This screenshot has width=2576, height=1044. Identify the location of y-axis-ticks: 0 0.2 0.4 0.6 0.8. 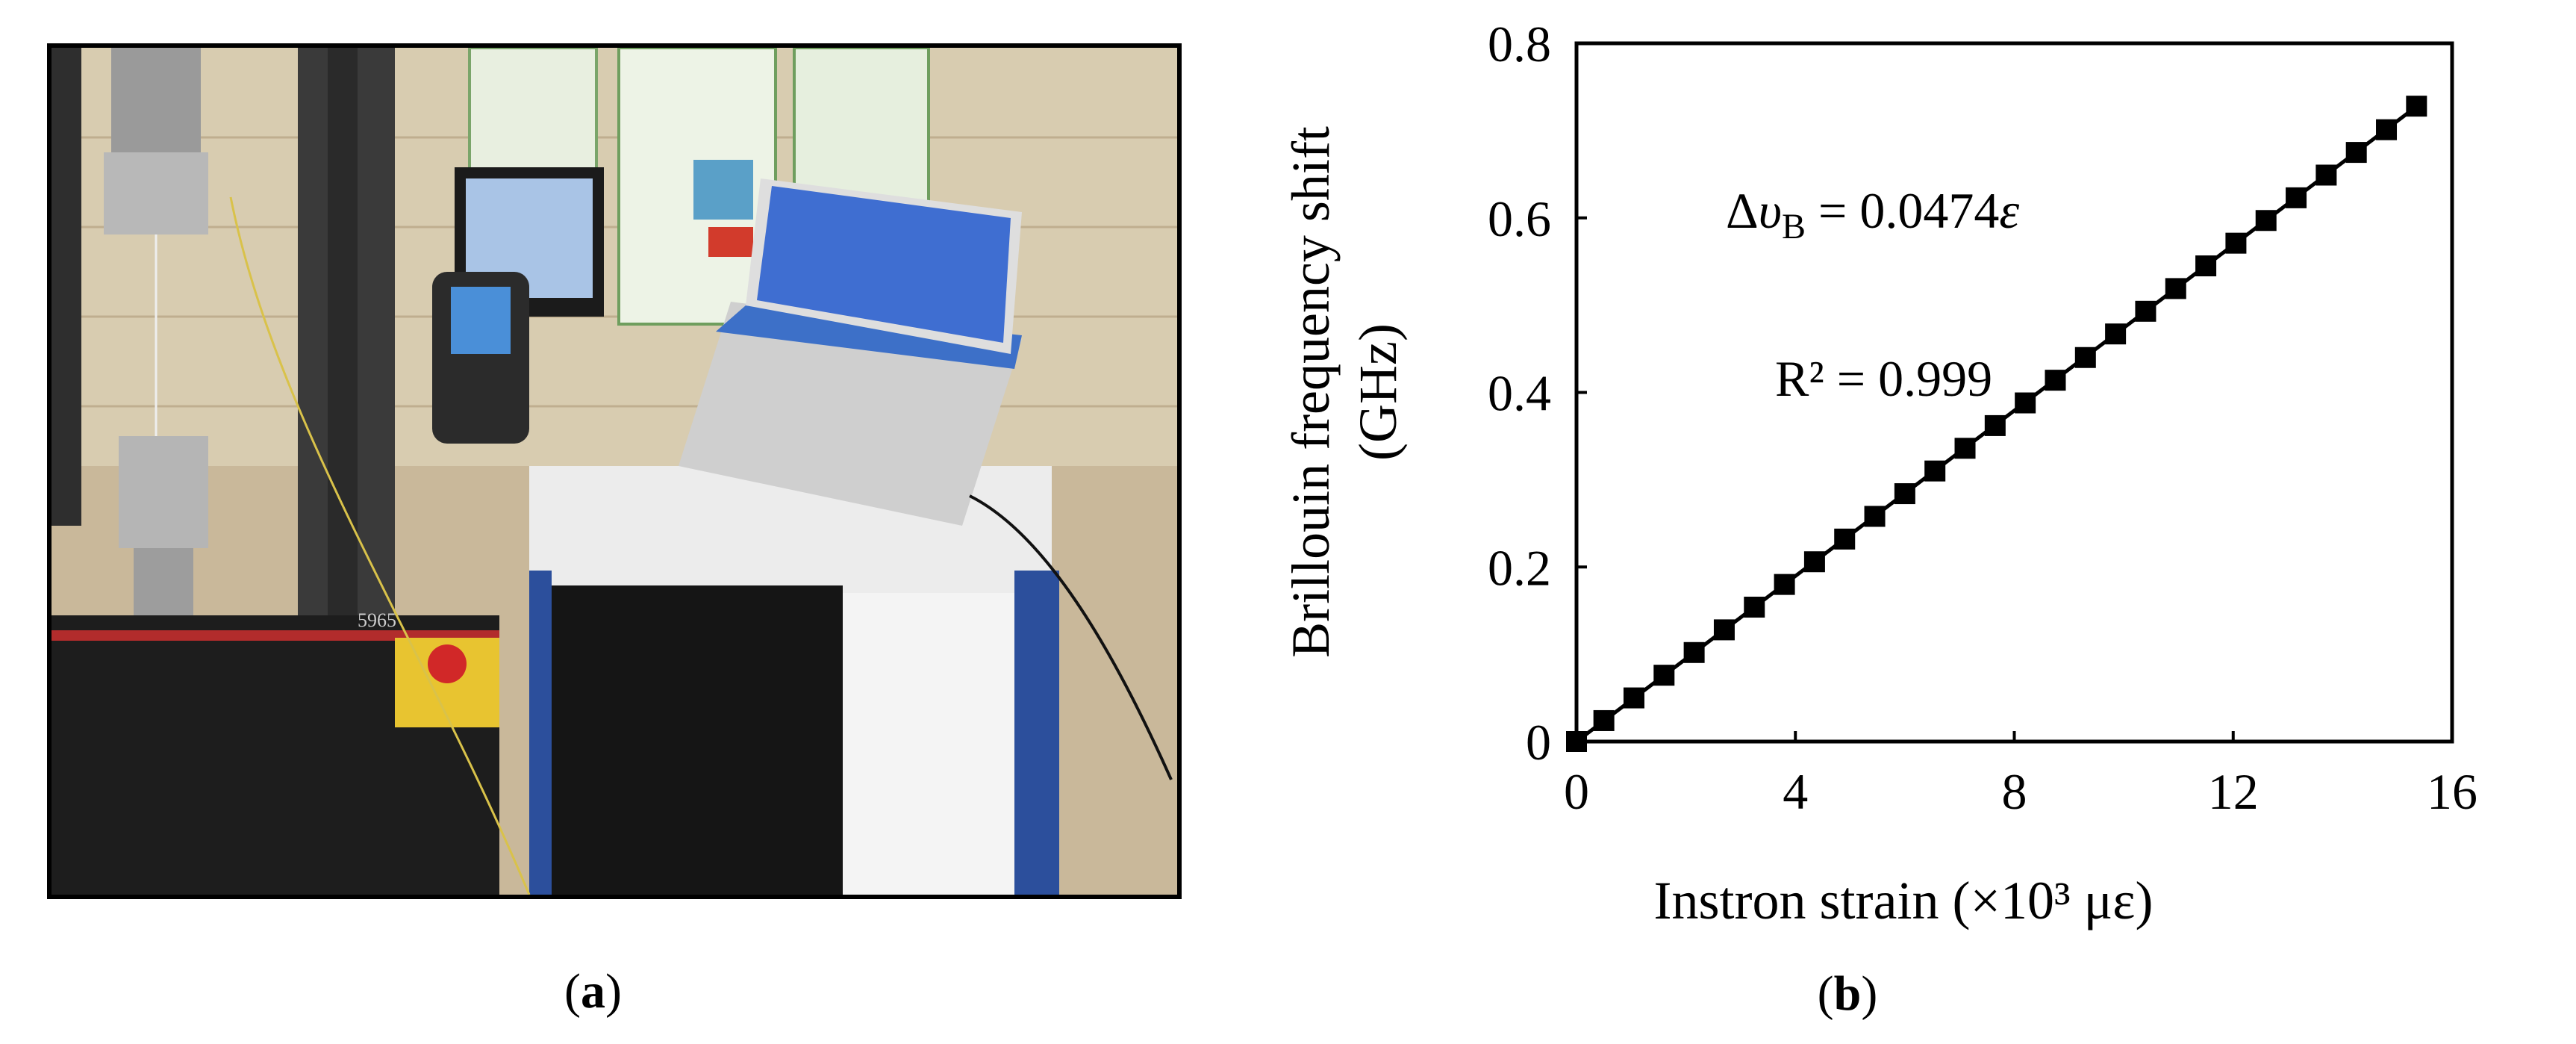
(1537, 393).